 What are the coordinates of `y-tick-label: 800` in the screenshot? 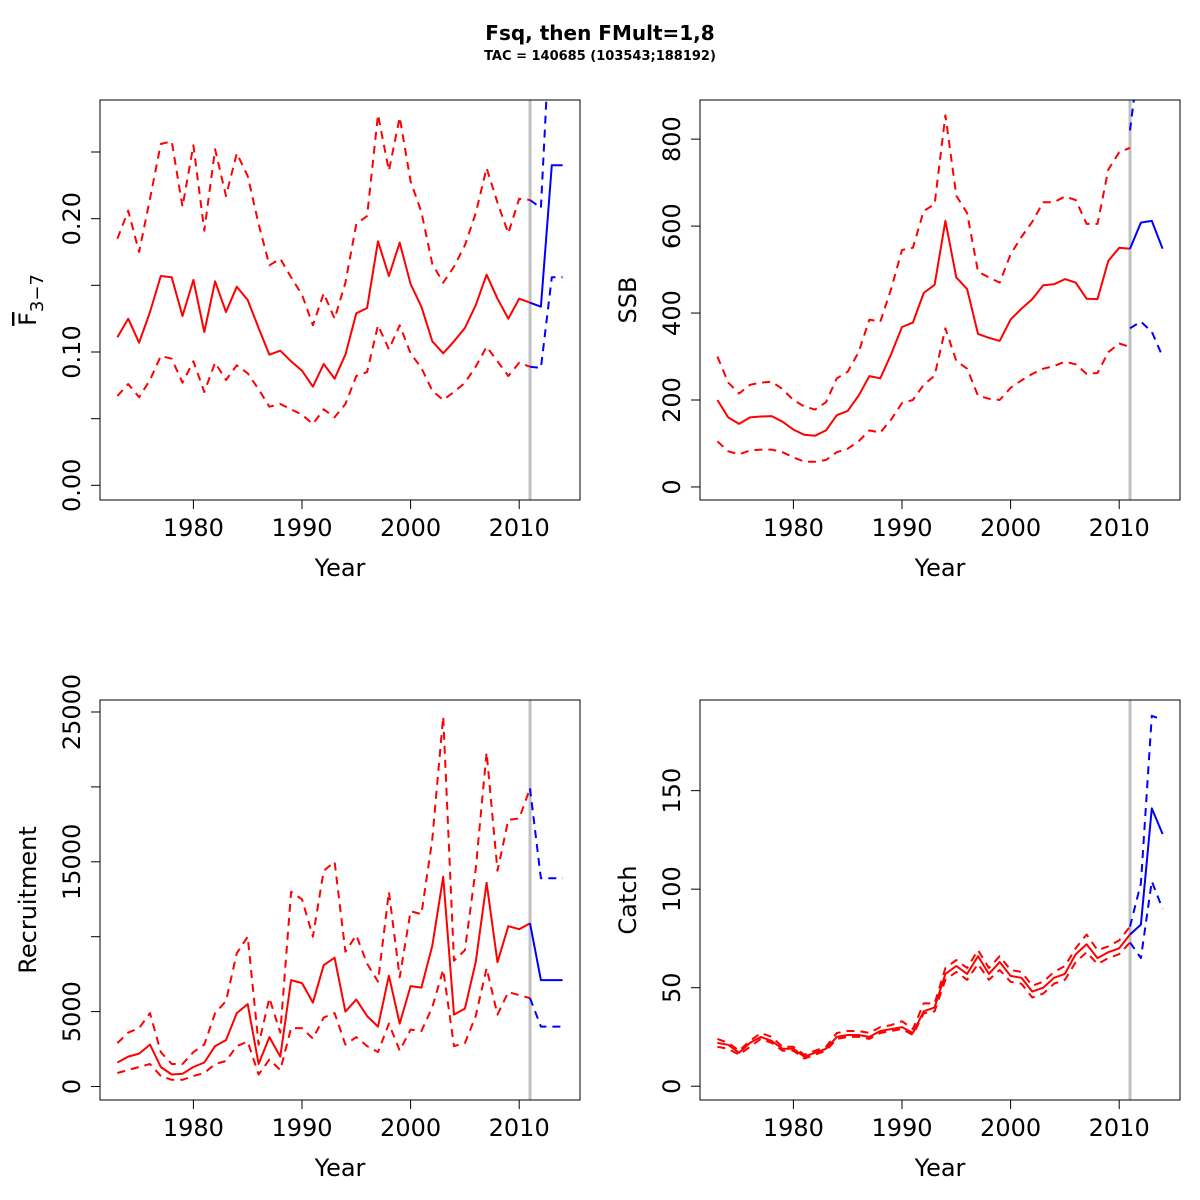 It's located at (672, 139).